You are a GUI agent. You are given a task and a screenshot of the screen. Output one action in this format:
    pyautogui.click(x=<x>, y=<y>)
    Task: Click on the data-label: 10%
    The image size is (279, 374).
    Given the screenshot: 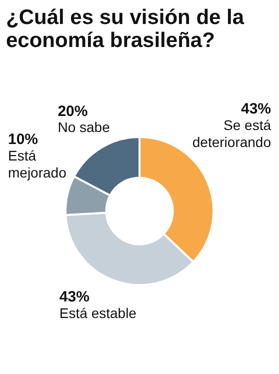 What is the action you would take?
    pyautogui.click(x=23, y=139)
    